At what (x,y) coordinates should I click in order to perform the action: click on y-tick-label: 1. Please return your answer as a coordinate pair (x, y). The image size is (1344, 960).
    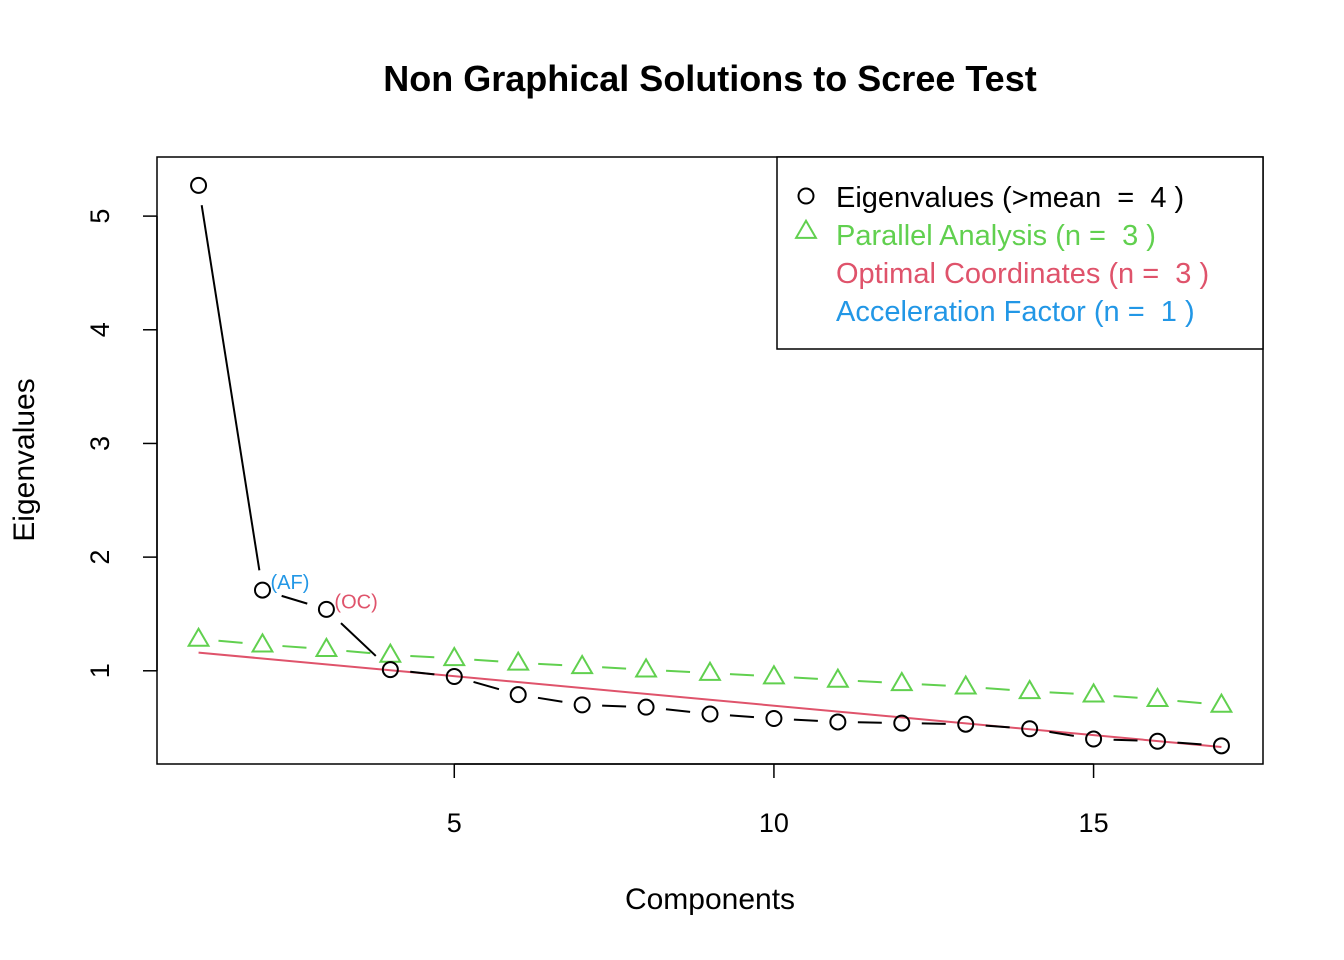
    Looking at the image, I should click on (100, 670).